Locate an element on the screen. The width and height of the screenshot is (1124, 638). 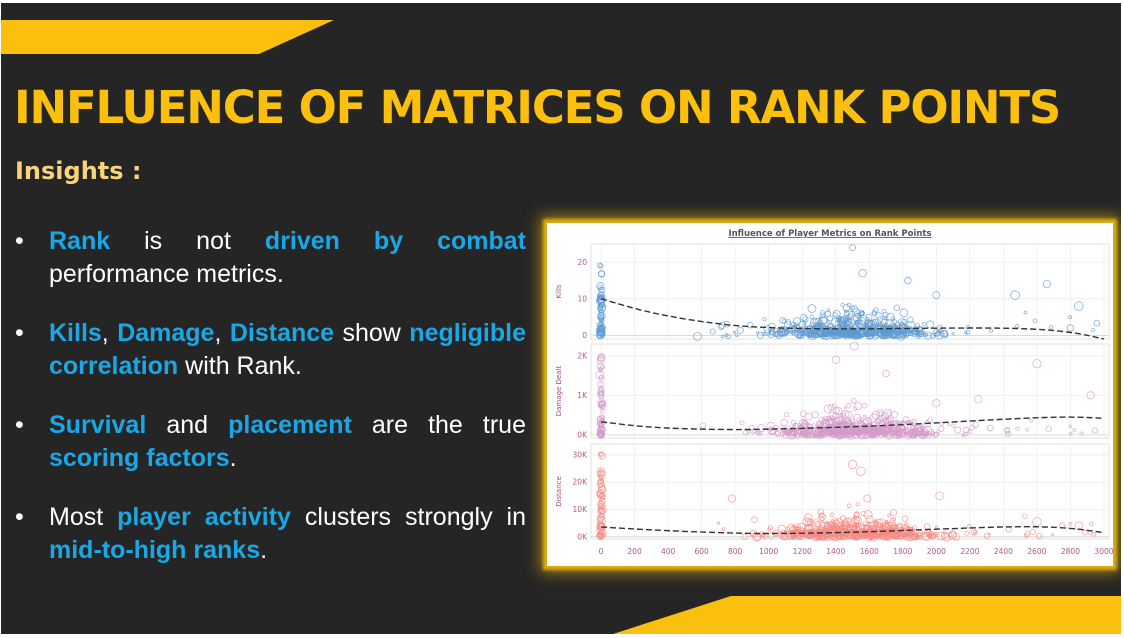
insight-text: and is located at coordinates (187, 425).